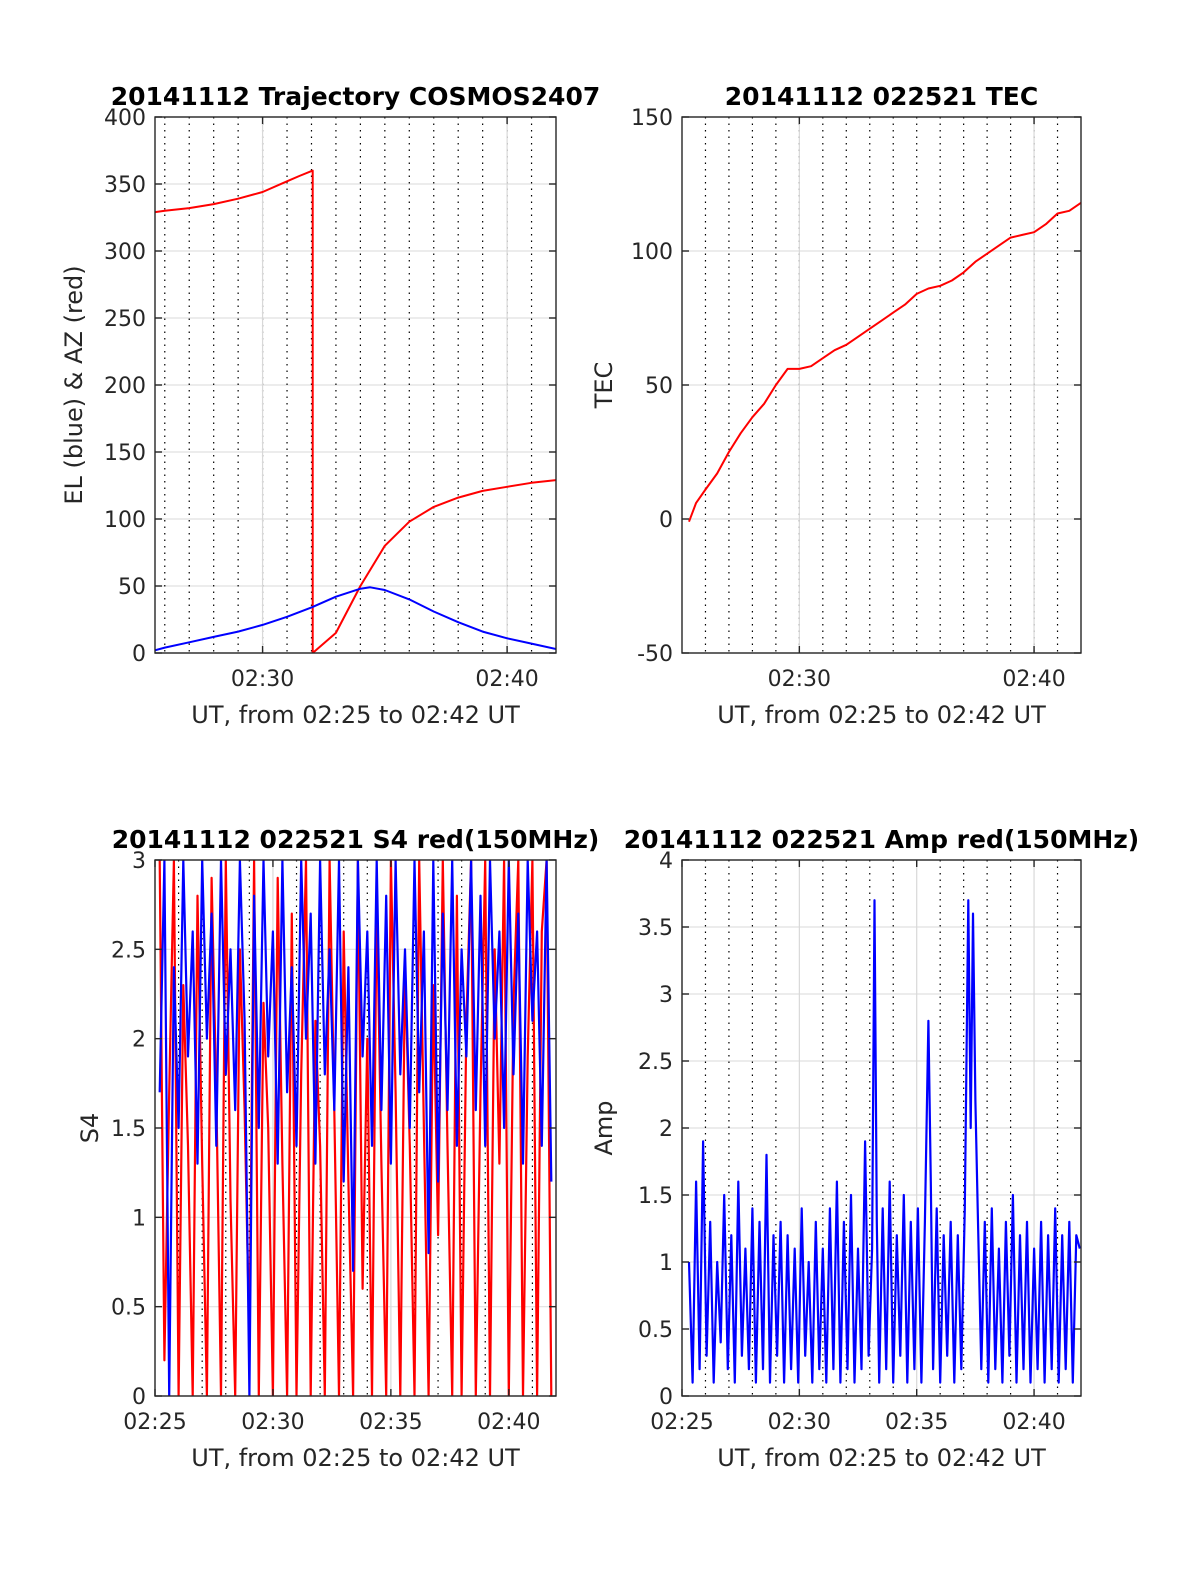 This screenshot has height=1575, width=1200. I want to click on y-tick-label: 300, so click(125, 252).